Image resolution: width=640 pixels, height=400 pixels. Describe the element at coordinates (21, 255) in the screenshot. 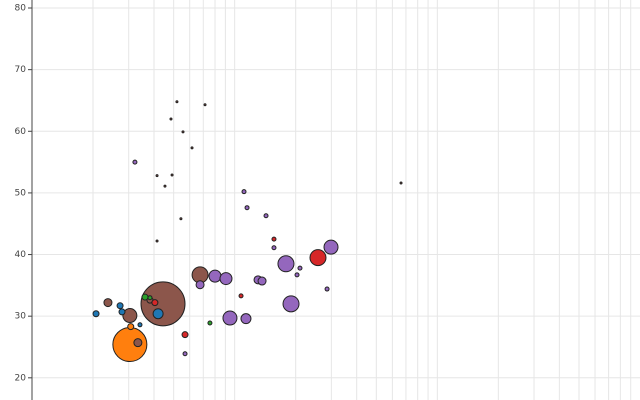

I see `y-tick-label: 40` at that location.